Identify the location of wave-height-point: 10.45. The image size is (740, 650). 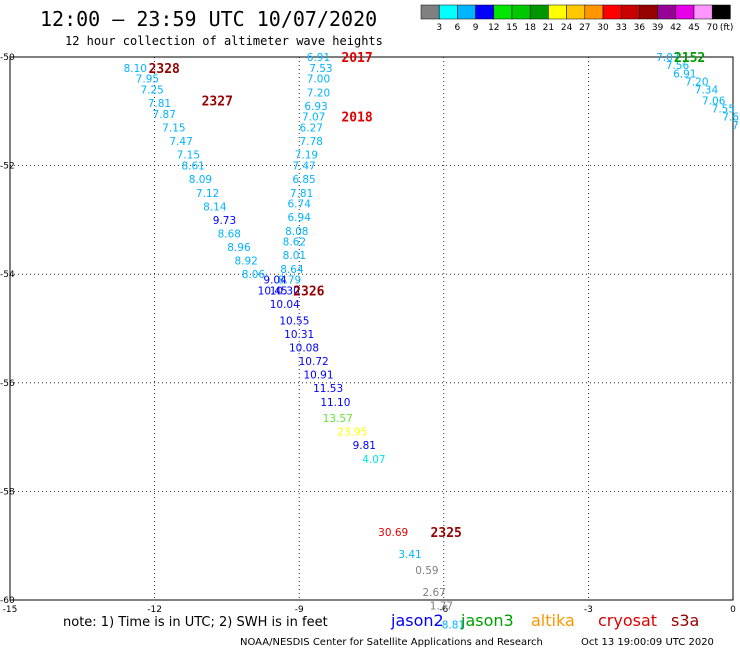
(273, 291).